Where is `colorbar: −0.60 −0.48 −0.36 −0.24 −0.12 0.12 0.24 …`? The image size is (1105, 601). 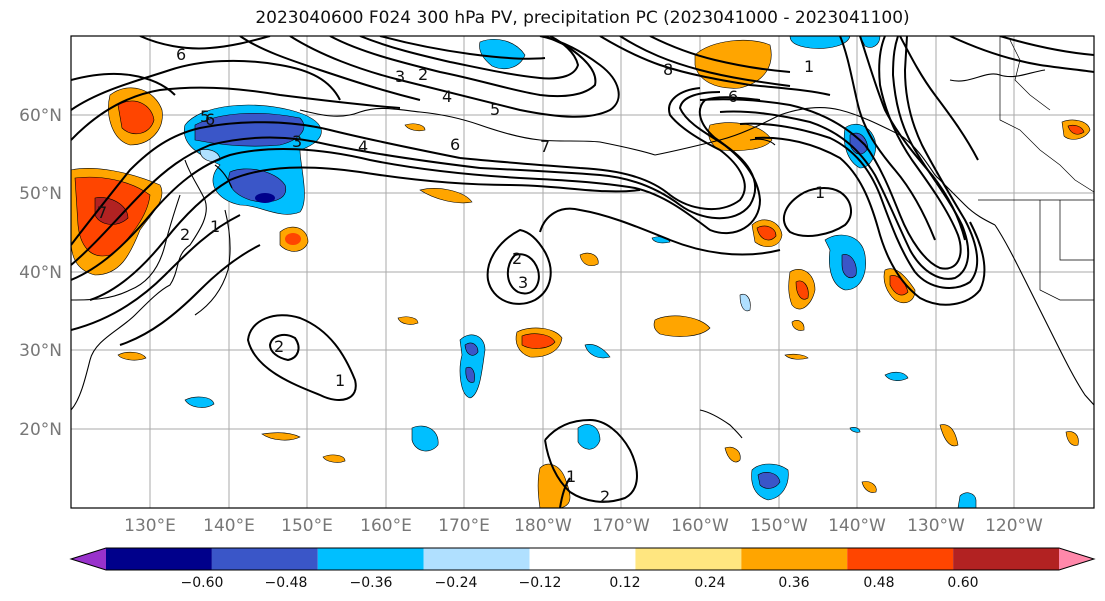
colorbar: −0.60 −0.48 −0.36 −0.24 −0.12 0.12 0.24 … is located at coordinates (582, 569).